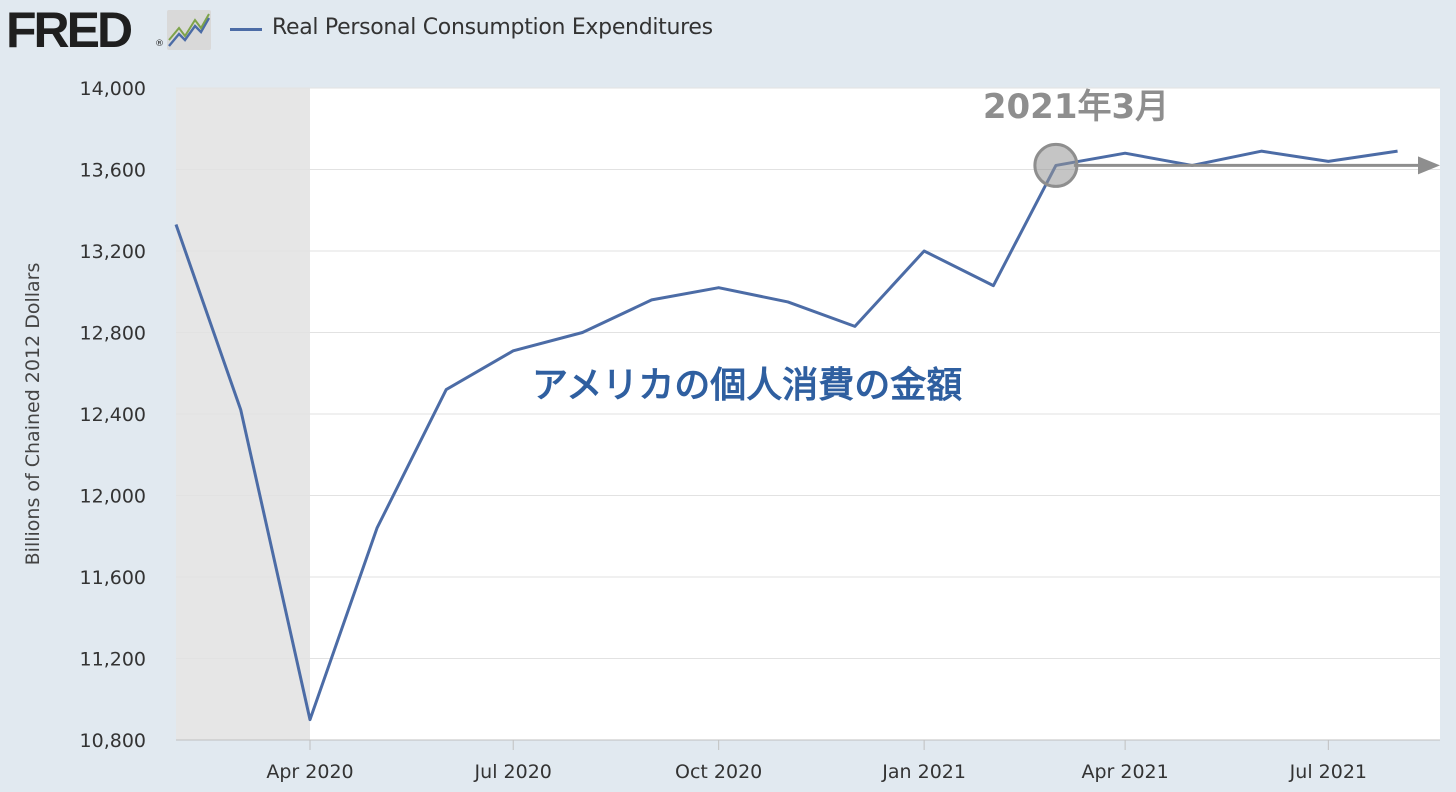  I want to click on y-tick-label: 11,200, so click(113, 660).